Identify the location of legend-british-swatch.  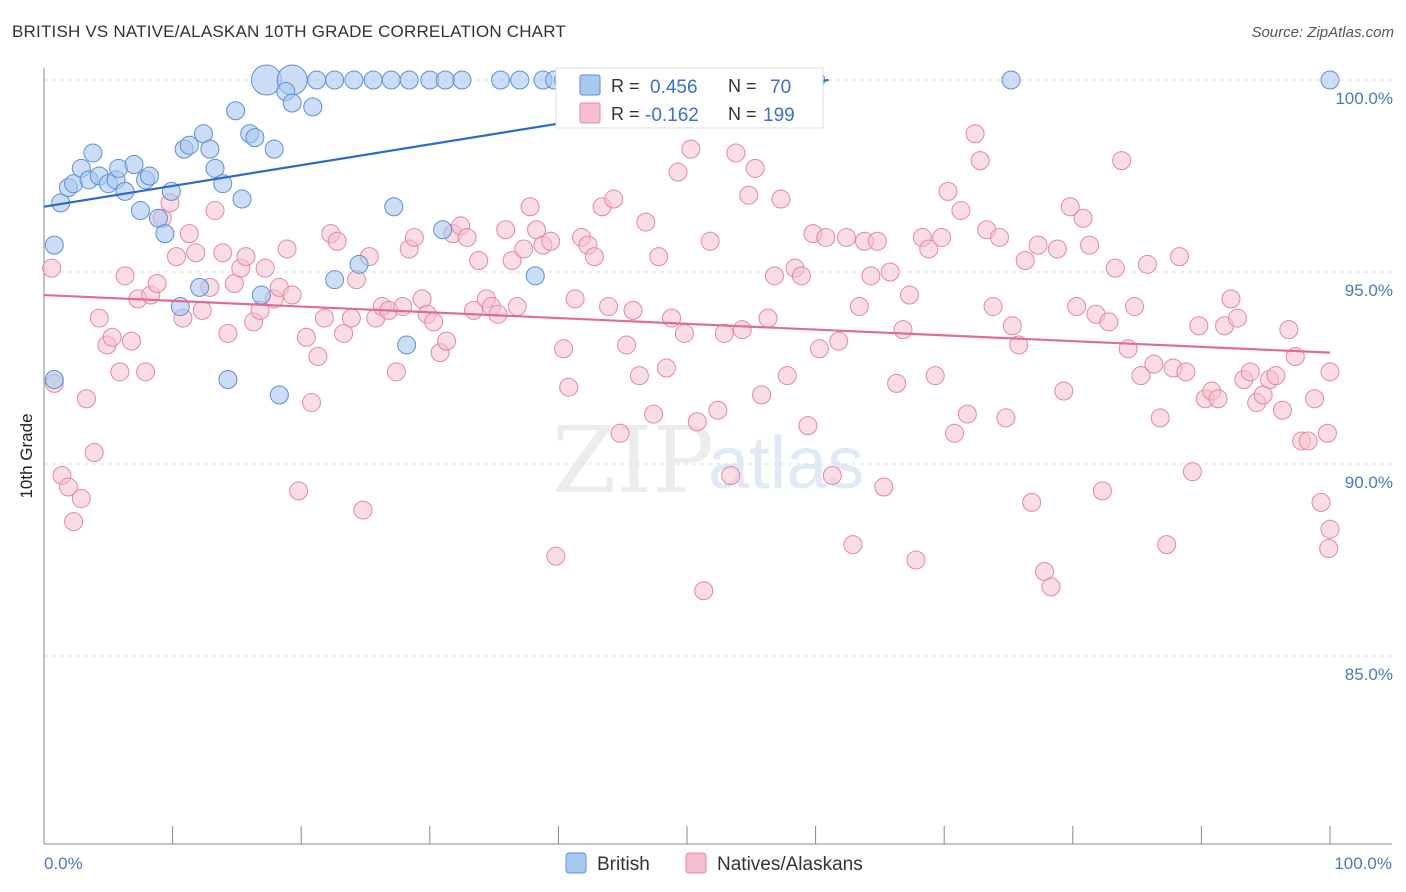
(590, 85).